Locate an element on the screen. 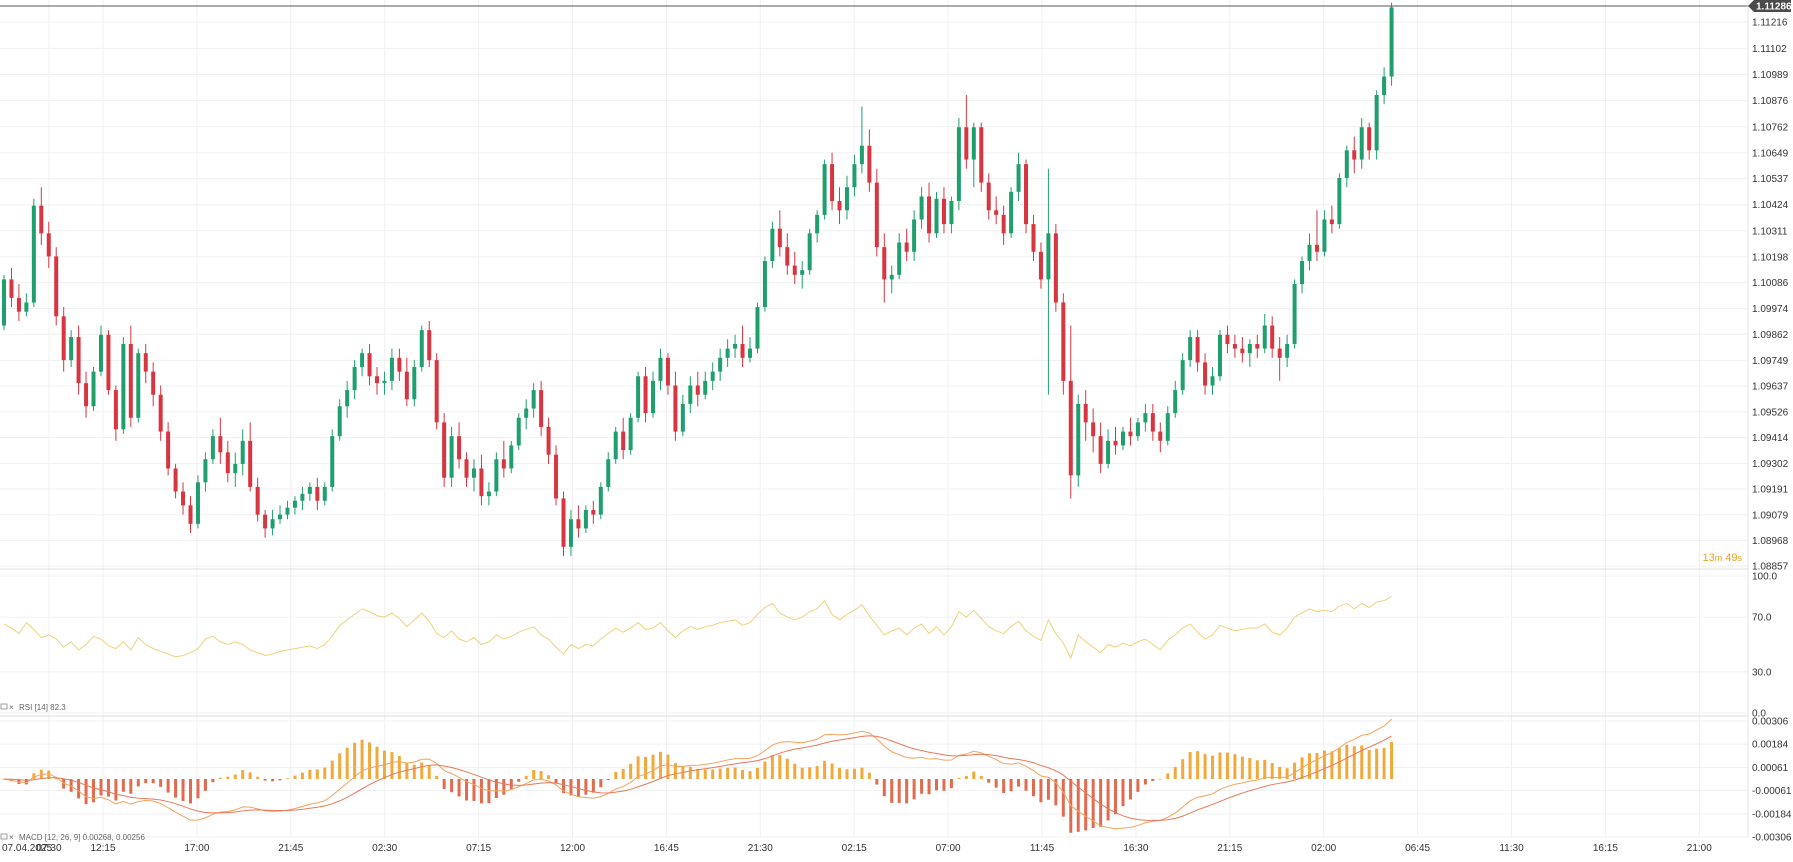 This screenshot has height=862, width=1793. macd-close-icon: × is located at coordinates (11, 837).